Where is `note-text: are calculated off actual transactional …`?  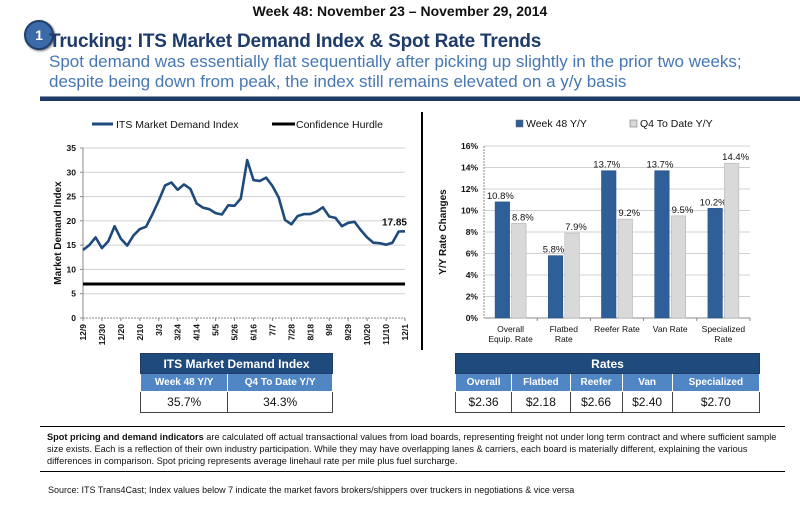 note-text: are calculated off actual transactional … is located at coordinates (412, 449).